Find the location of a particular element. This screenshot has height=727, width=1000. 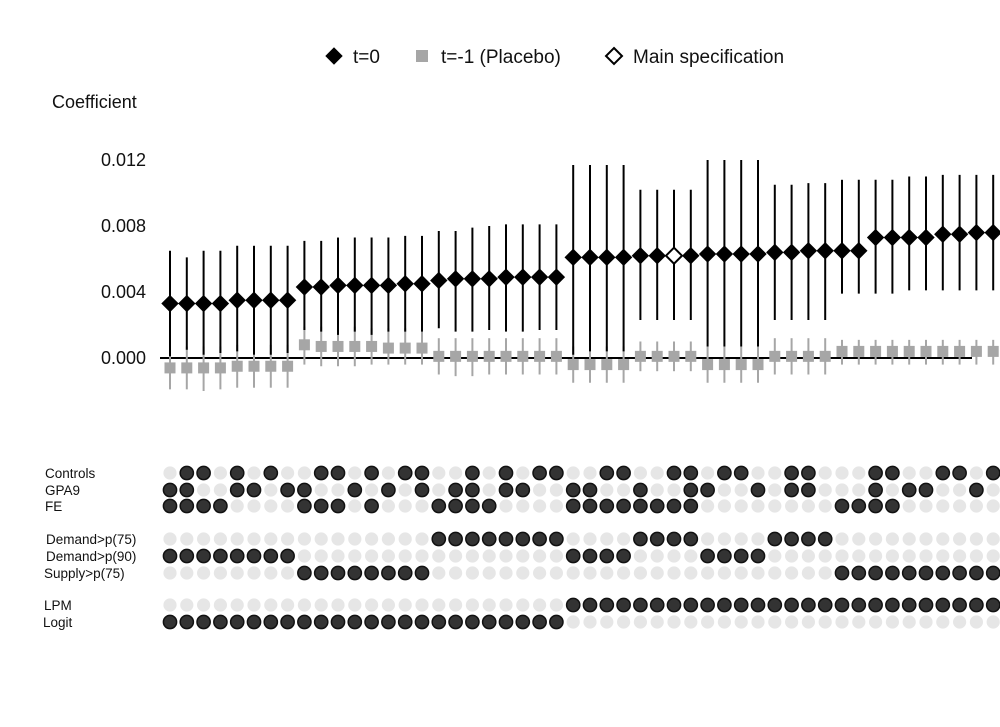

indicator-row-label: Controls is located at coordinates (70, 473).